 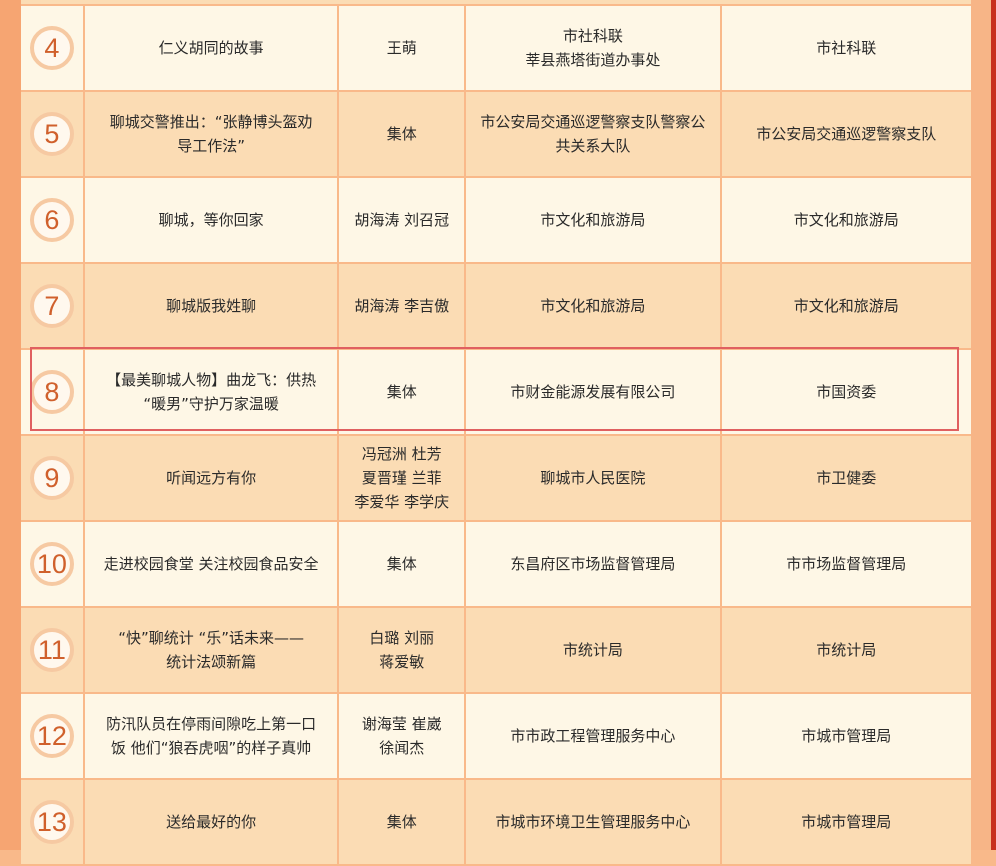 I want to click on department-cell: 市国资委, so click(x=846, y=392).